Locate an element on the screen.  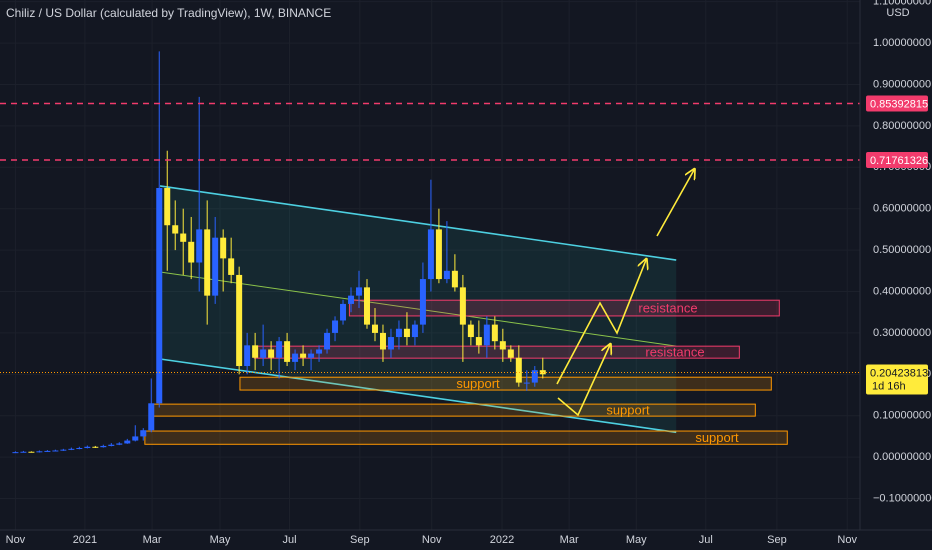
y-tick-label: 0.90000000 is located at coordinates (902, 84).